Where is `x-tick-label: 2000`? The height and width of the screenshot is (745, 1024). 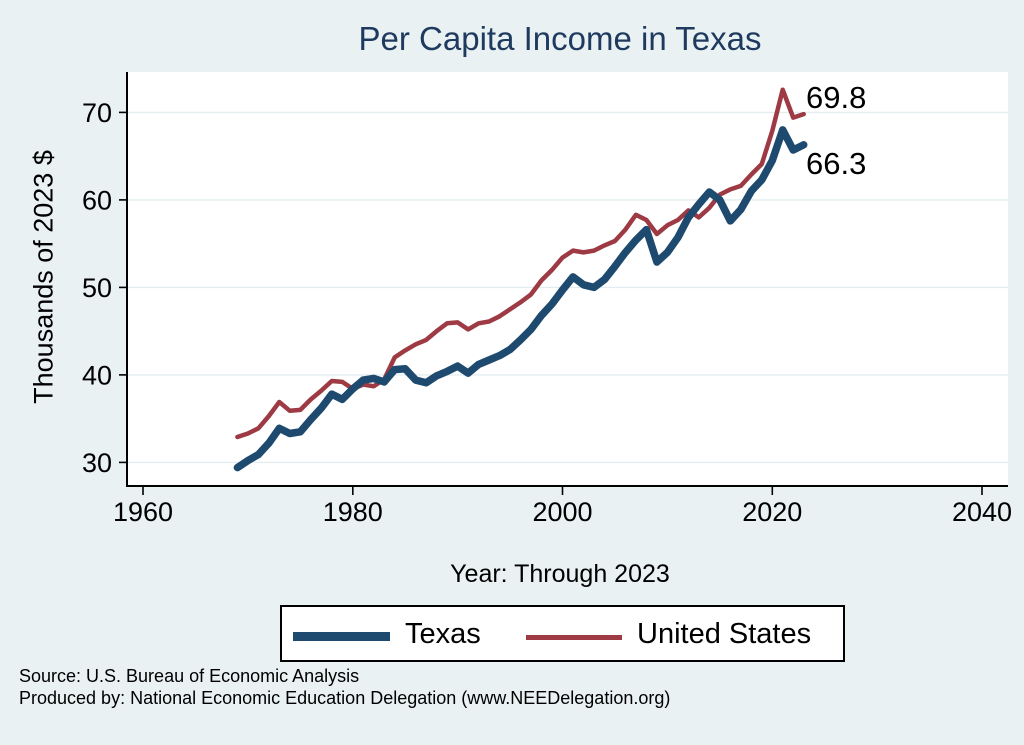 x-tick-label: 2000 is located at coordinates (562, 512).